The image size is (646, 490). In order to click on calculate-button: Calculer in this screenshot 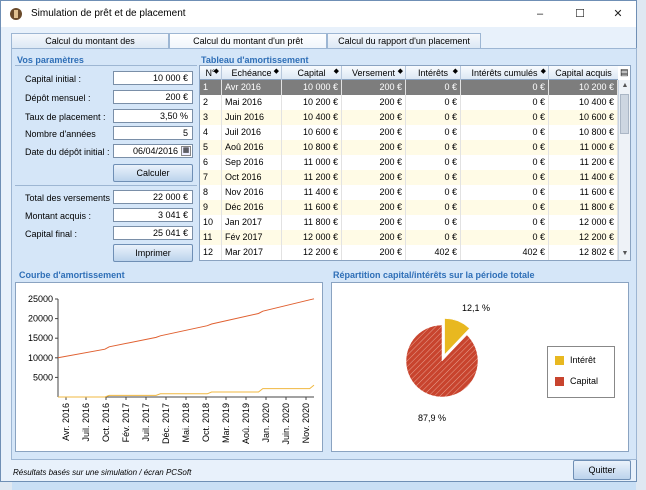, I will do `click(153, 173)`.